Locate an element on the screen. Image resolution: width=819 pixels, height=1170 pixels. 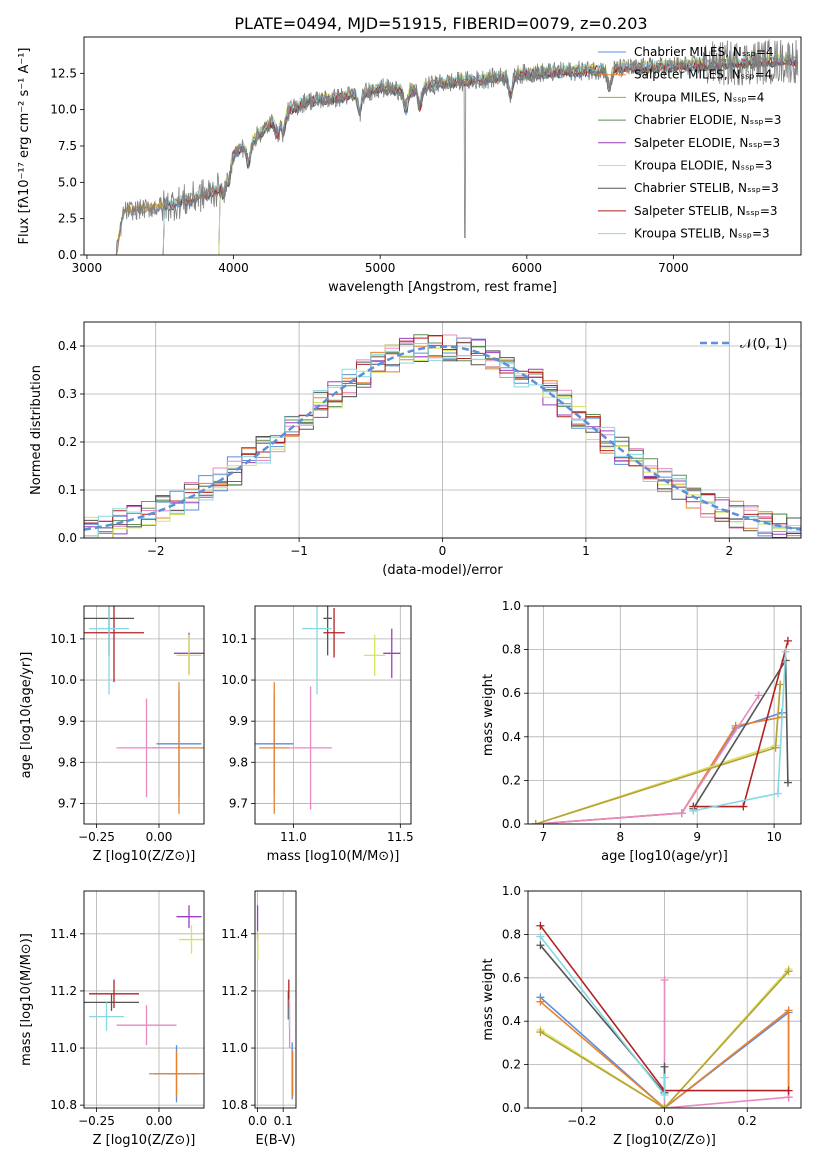
legend-label: Chabrier ELODIE, Nₛₛₚ=3 is located at coordinates (707, 120).